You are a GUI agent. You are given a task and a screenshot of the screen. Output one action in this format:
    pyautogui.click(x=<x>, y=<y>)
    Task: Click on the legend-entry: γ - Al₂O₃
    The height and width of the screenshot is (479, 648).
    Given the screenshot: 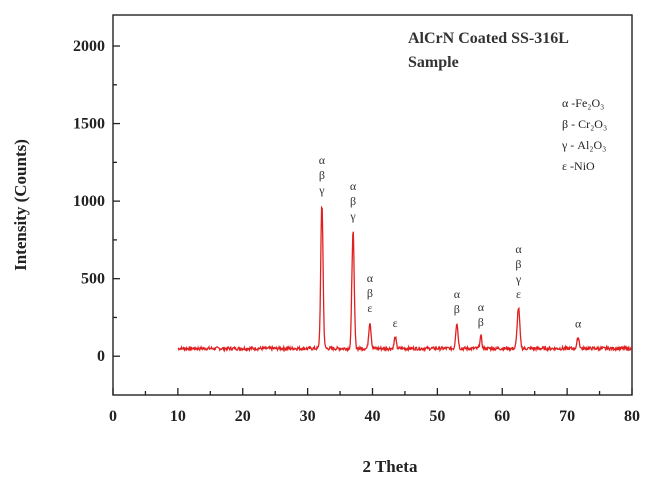 What is the action you would take?
    pyautogui.click(x=583, y=145)
    